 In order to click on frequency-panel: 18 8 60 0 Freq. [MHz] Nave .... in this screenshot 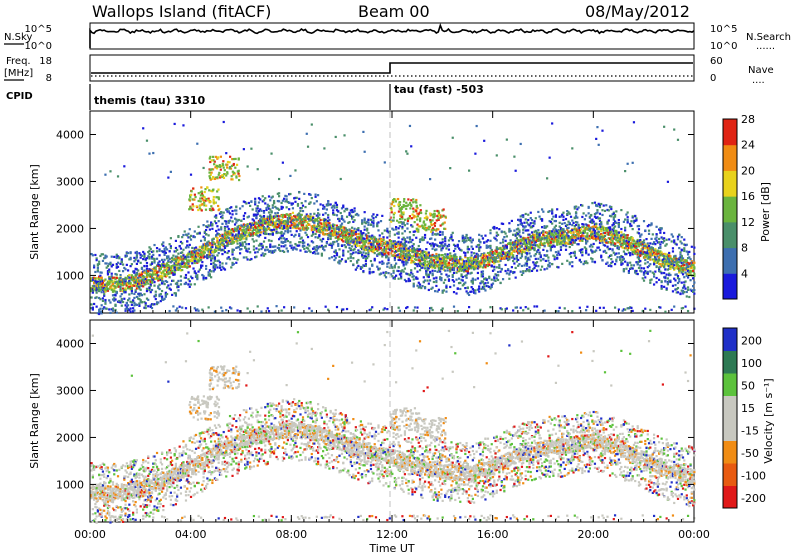, I will do `click(389, 70)`.